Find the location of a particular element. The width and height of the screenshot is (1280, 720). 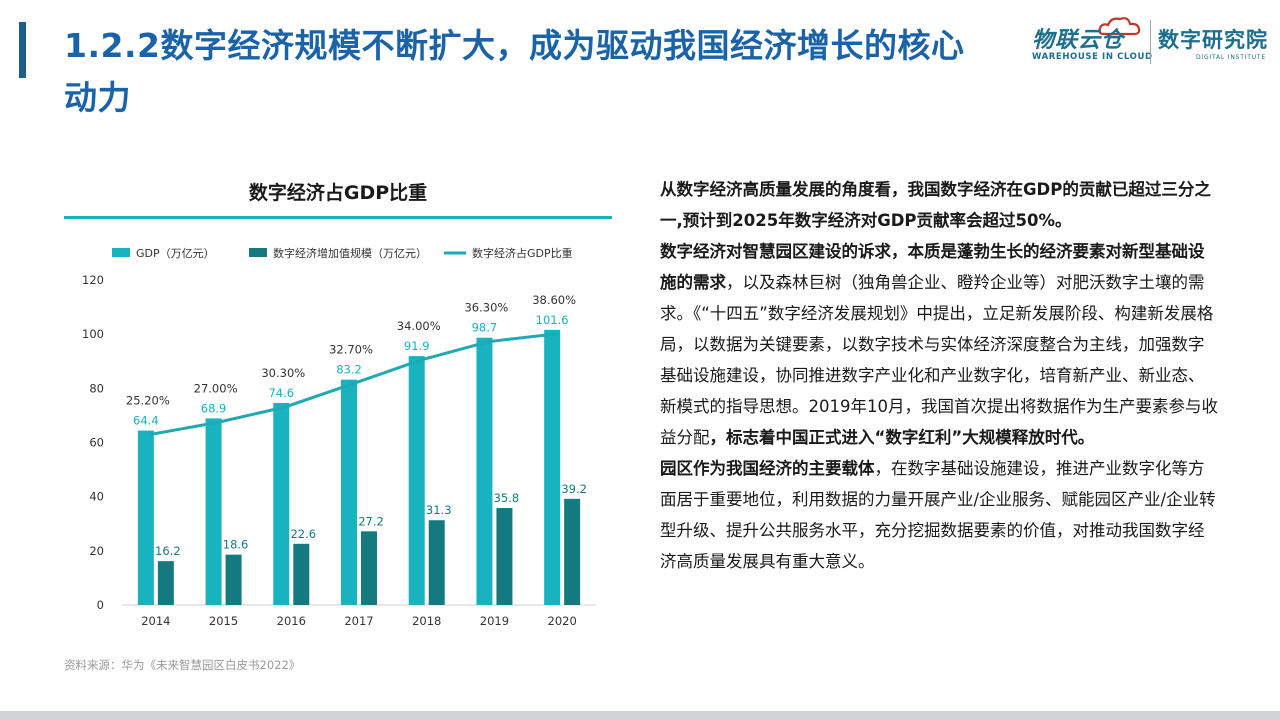

share-label: 30.30% is located at coordinates (283, 373).